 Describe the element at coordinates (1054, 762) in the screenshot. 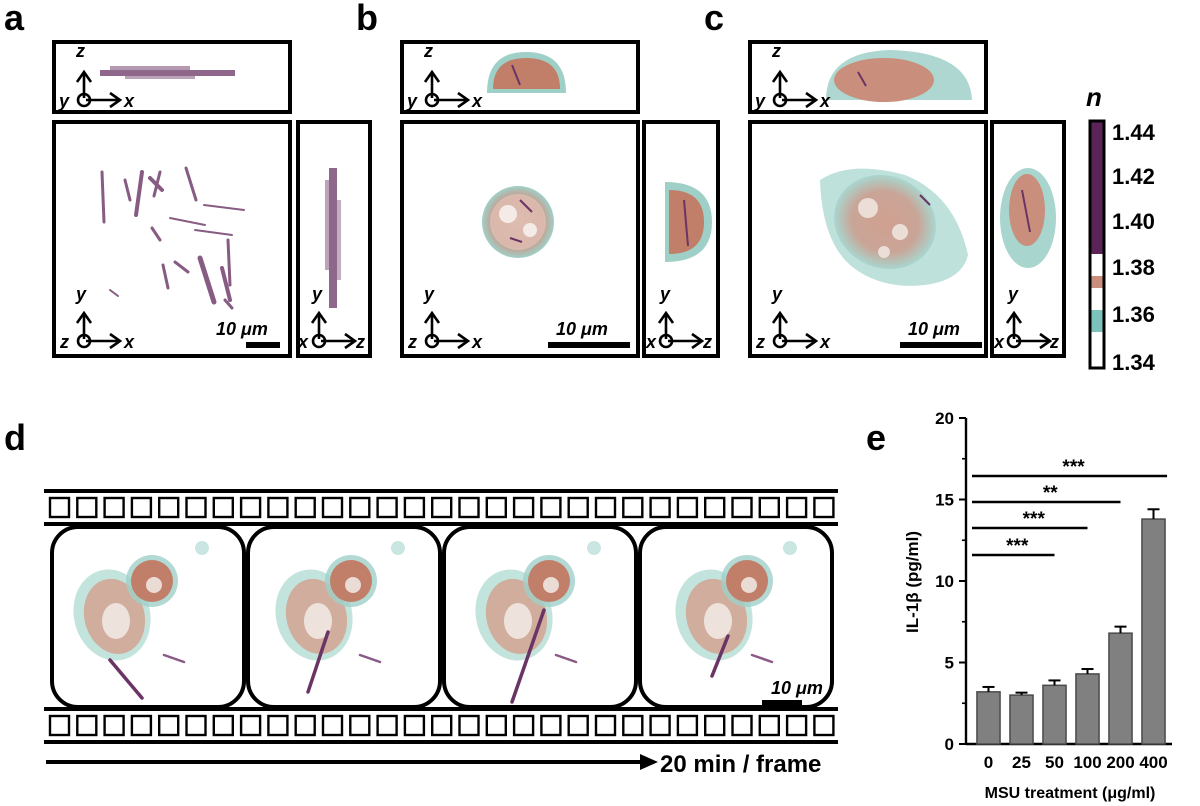

I see `x-tick-label: 50` at that location.